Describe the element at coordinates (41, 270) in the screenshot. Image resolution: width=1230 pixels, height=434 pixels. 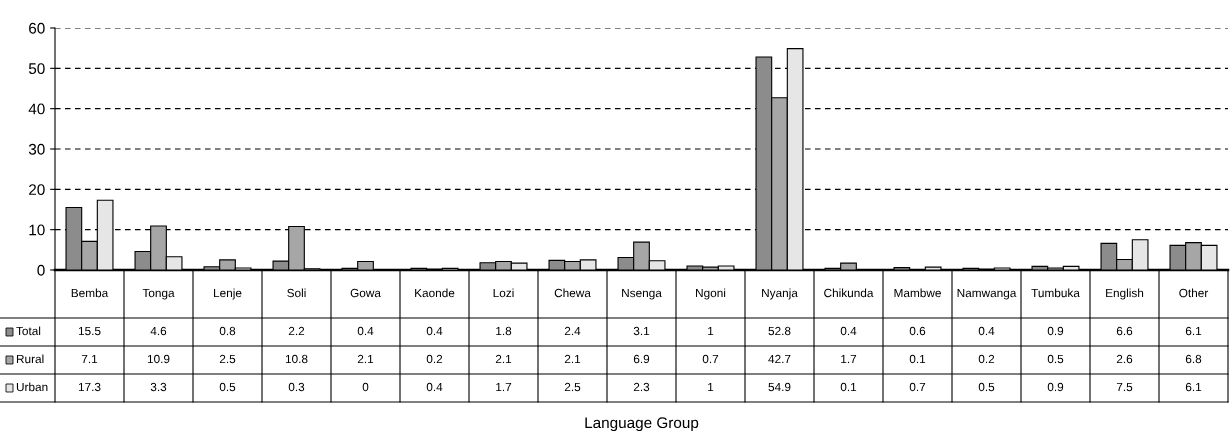
I see `y-tick-label: 0` at that location.